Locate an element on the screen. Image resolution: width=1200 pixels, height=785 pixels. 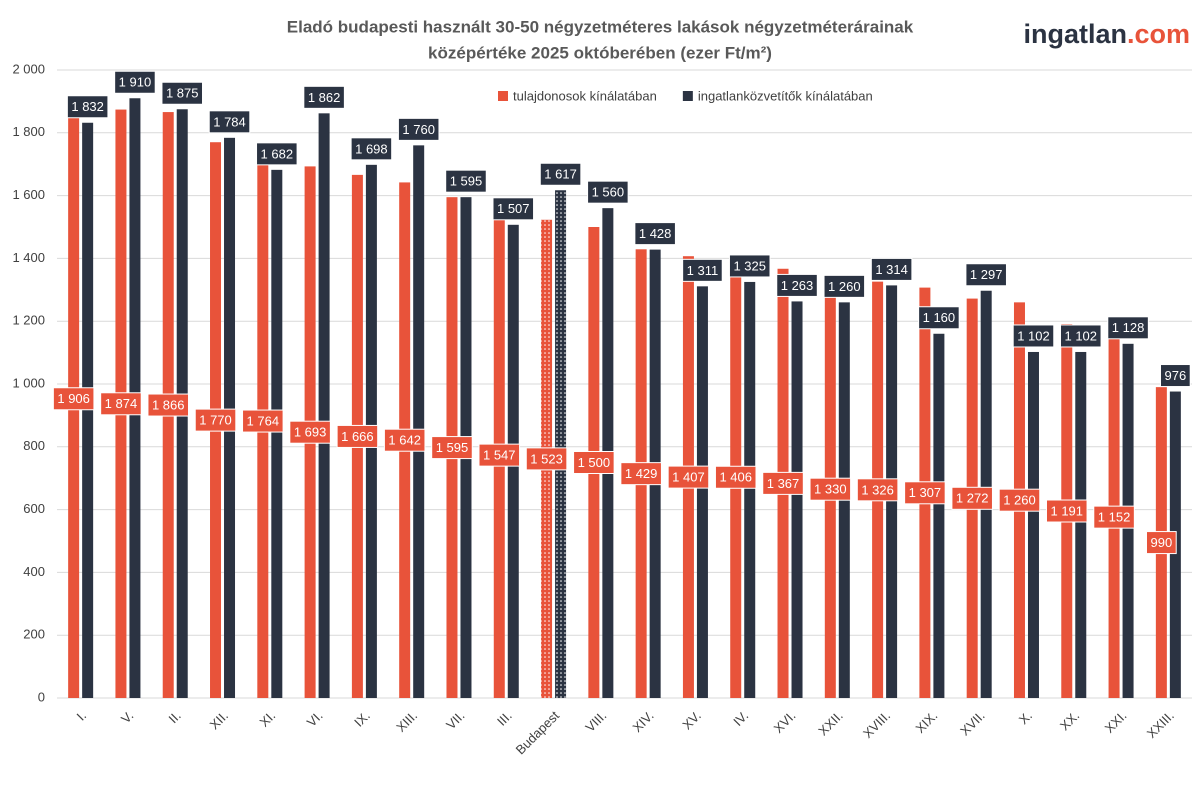
y-tick-label: 1 000 is located at coordinates (28, 382).